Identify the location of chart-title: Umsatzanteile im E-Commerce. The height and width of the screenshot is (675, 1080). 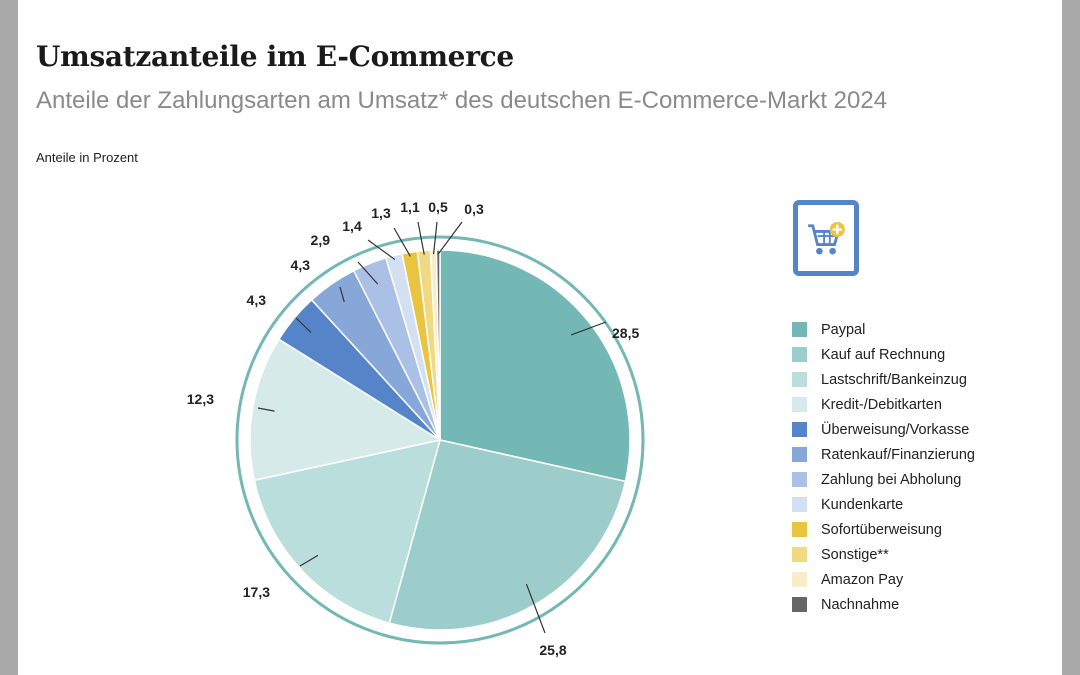
(275, 56).